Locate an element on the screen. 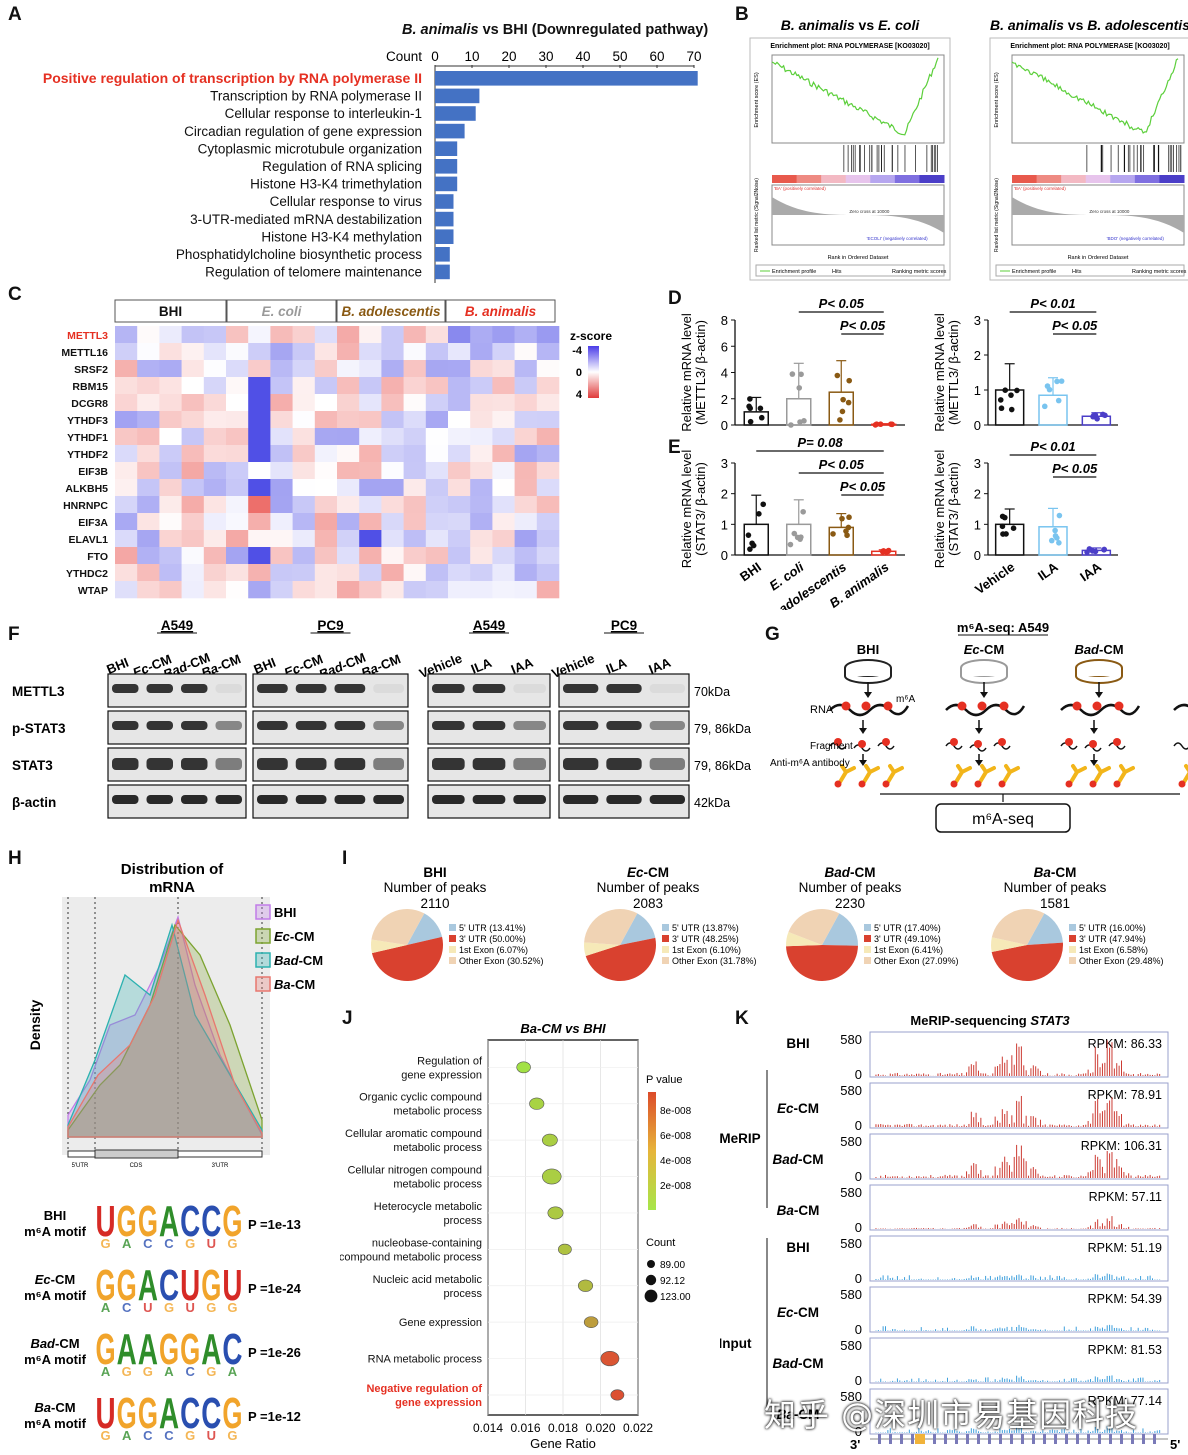 This screenshot has width=1188, height=1455. rpkm-value: RPKM: 86.33 is located at coordinates (1125, 1044).